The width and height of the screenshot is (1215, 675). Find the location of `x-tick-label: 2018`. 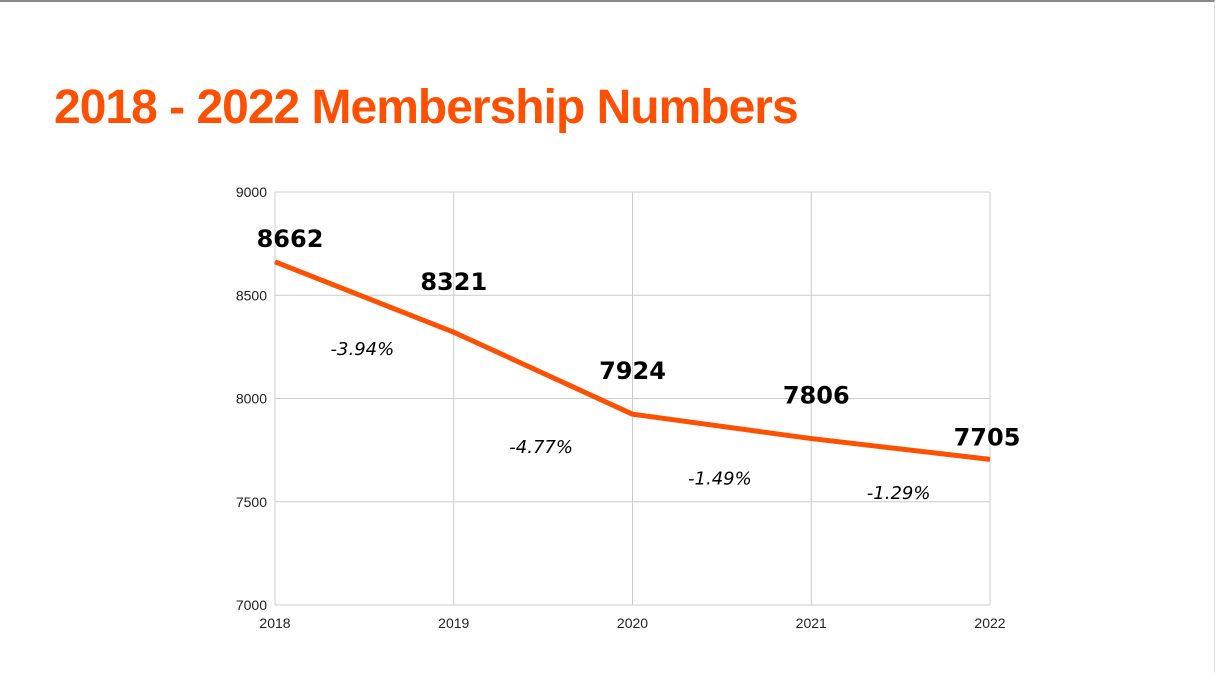

x-tick-label: 2018 is located at coordinates (274, 623).